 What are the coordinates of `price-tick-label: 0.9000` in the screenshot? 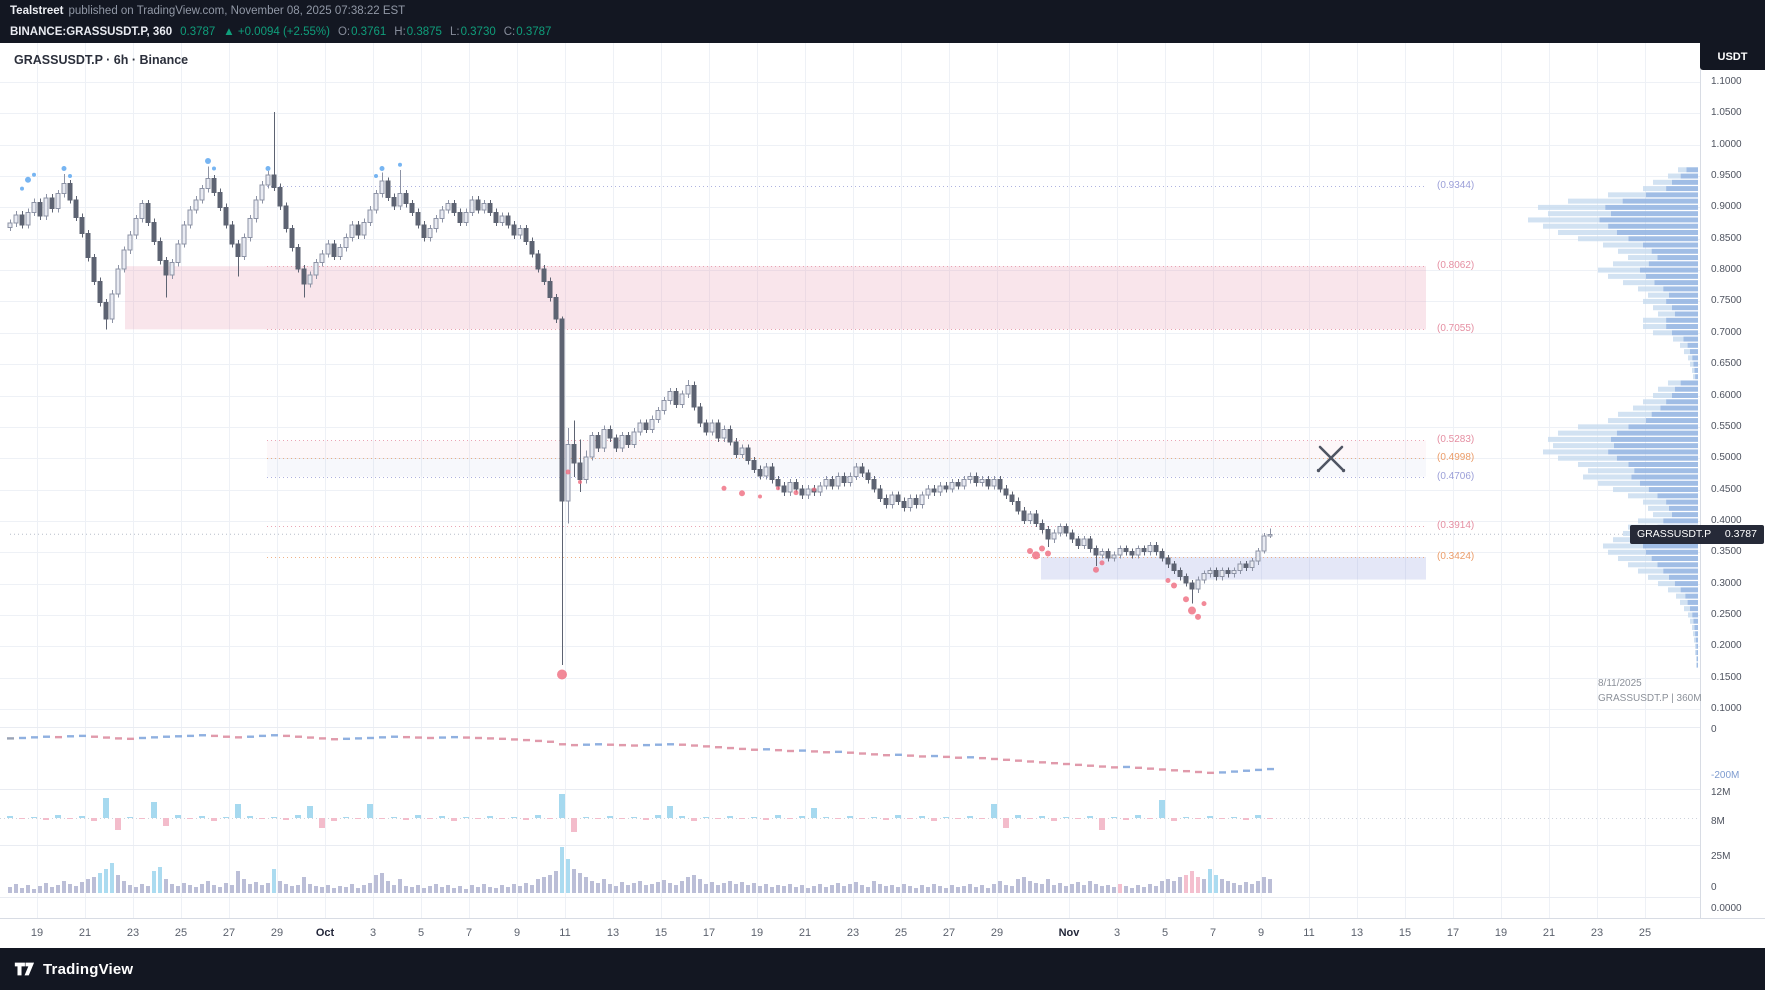 It's located at (1726, 207).